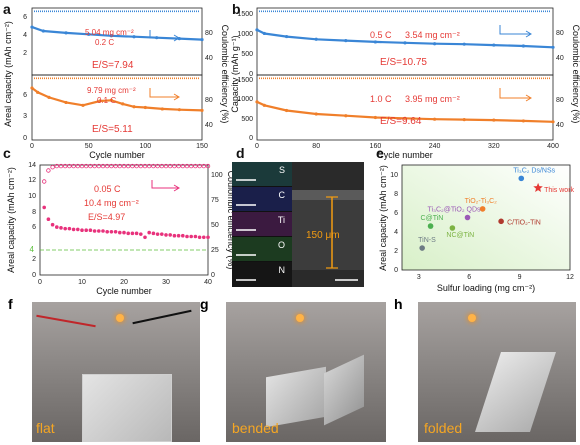 Image resolution: width=580 pixels, height=445 pixels. What do you see at coordinates (89, 146) in the screenshot?
I see `a-xtick: 50` at bounding box center [89, 146].